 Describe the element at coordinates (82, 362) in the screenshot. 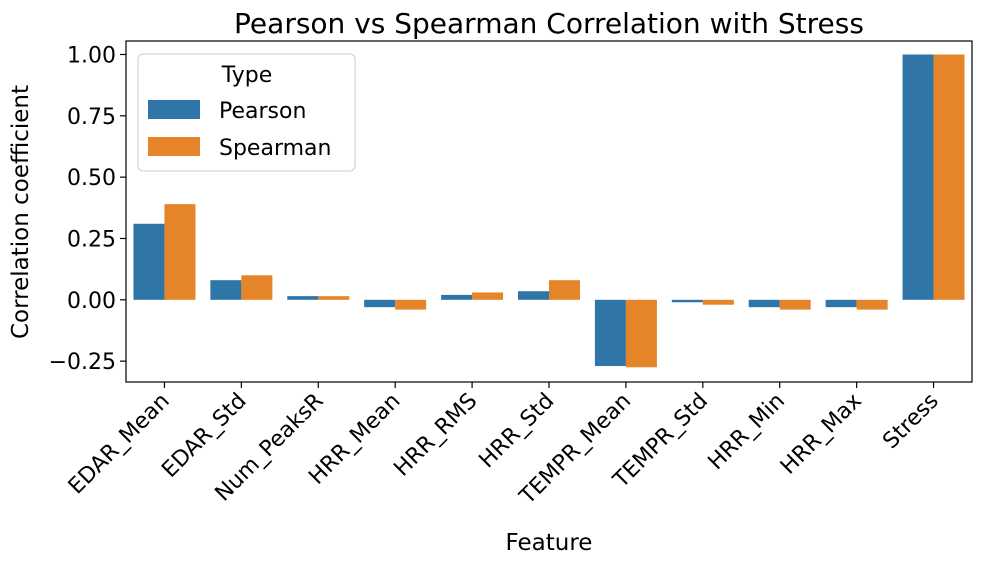

I see `y-tick-label: −0.25` at that location.